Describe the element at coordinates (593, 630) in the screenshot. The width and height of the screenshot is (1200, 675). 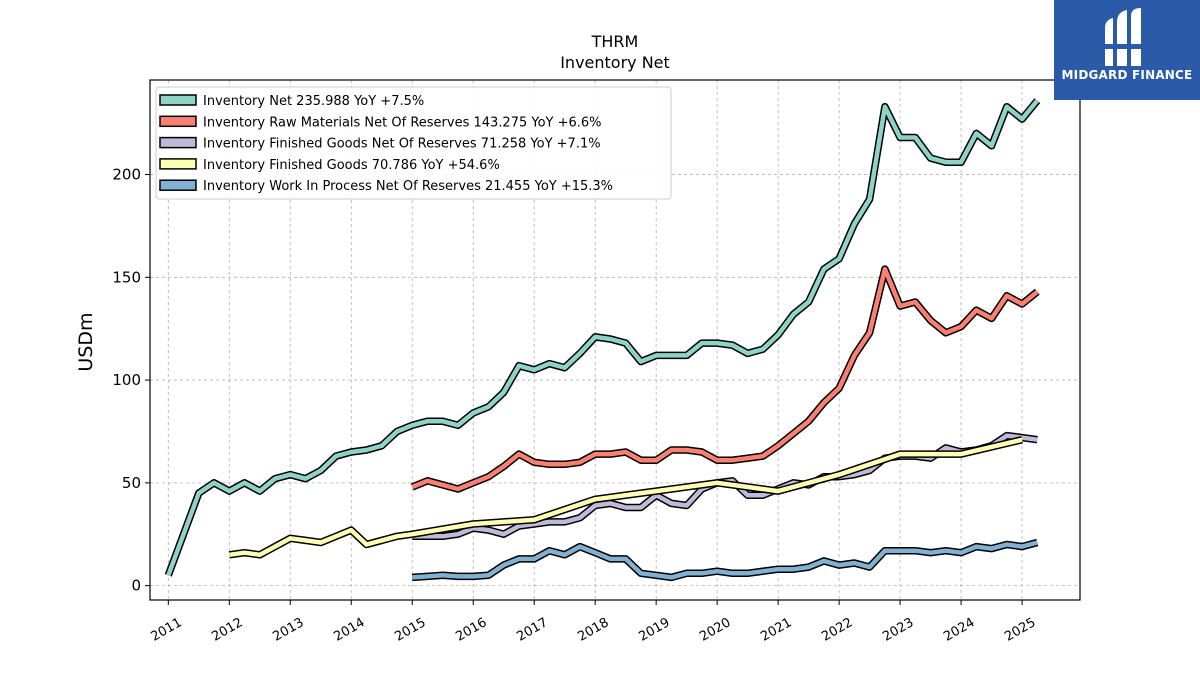
I see `x-tick-label: 2018` at that location.